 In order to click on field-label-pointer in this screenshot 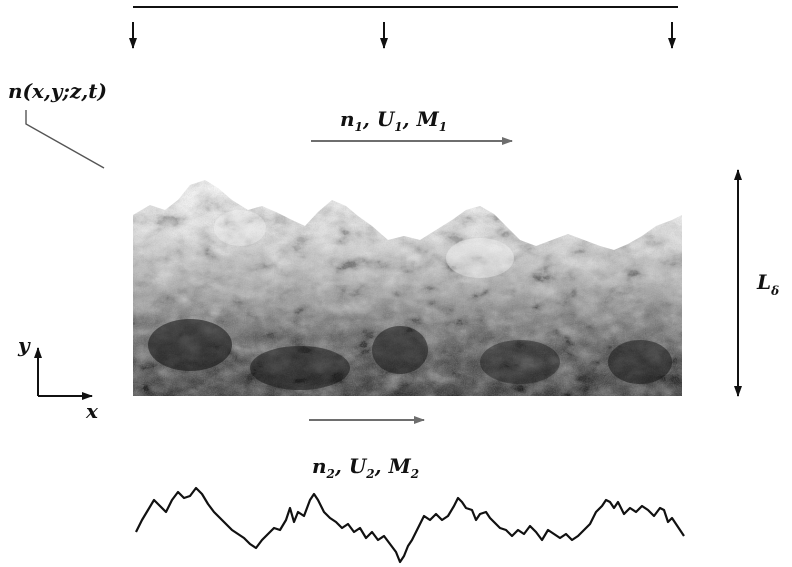, I will do `click(65, 139)`.